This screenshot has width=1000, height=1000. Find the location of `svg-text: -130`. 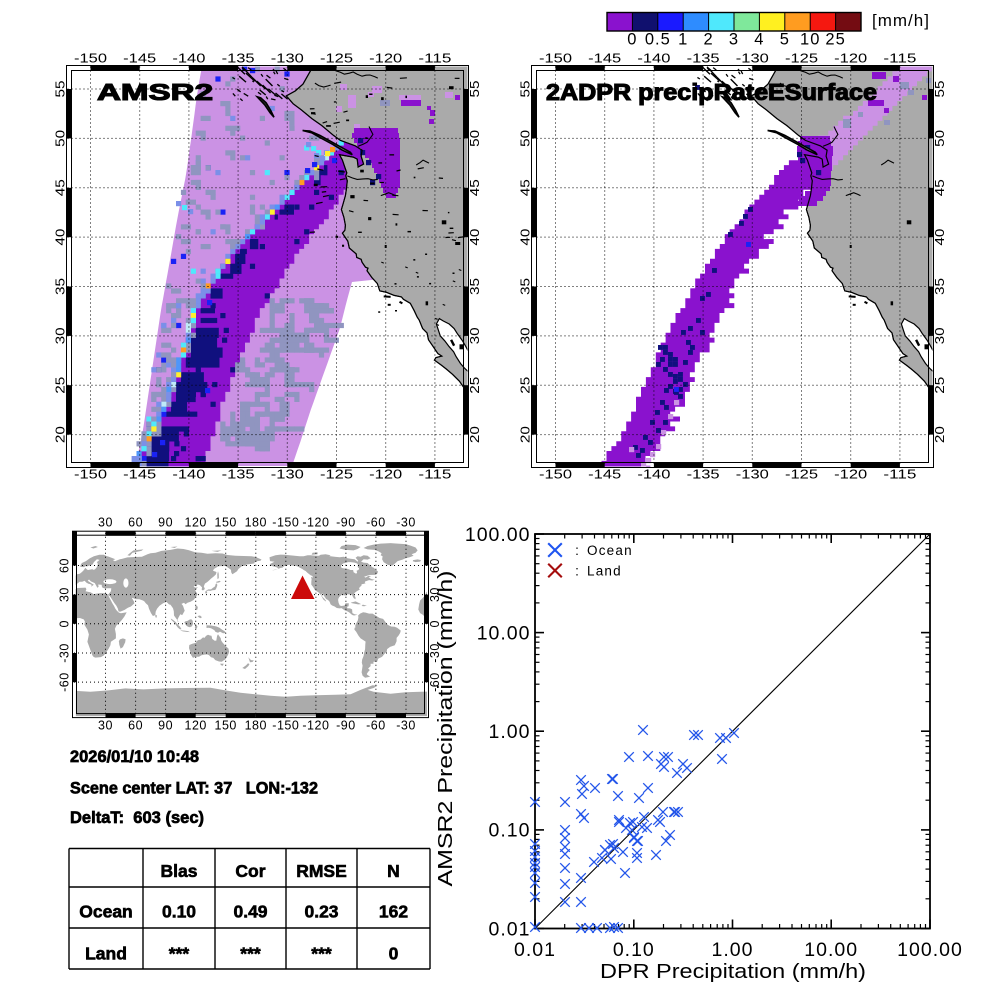

svg-text: -130 is located at coordinates (287, 474).